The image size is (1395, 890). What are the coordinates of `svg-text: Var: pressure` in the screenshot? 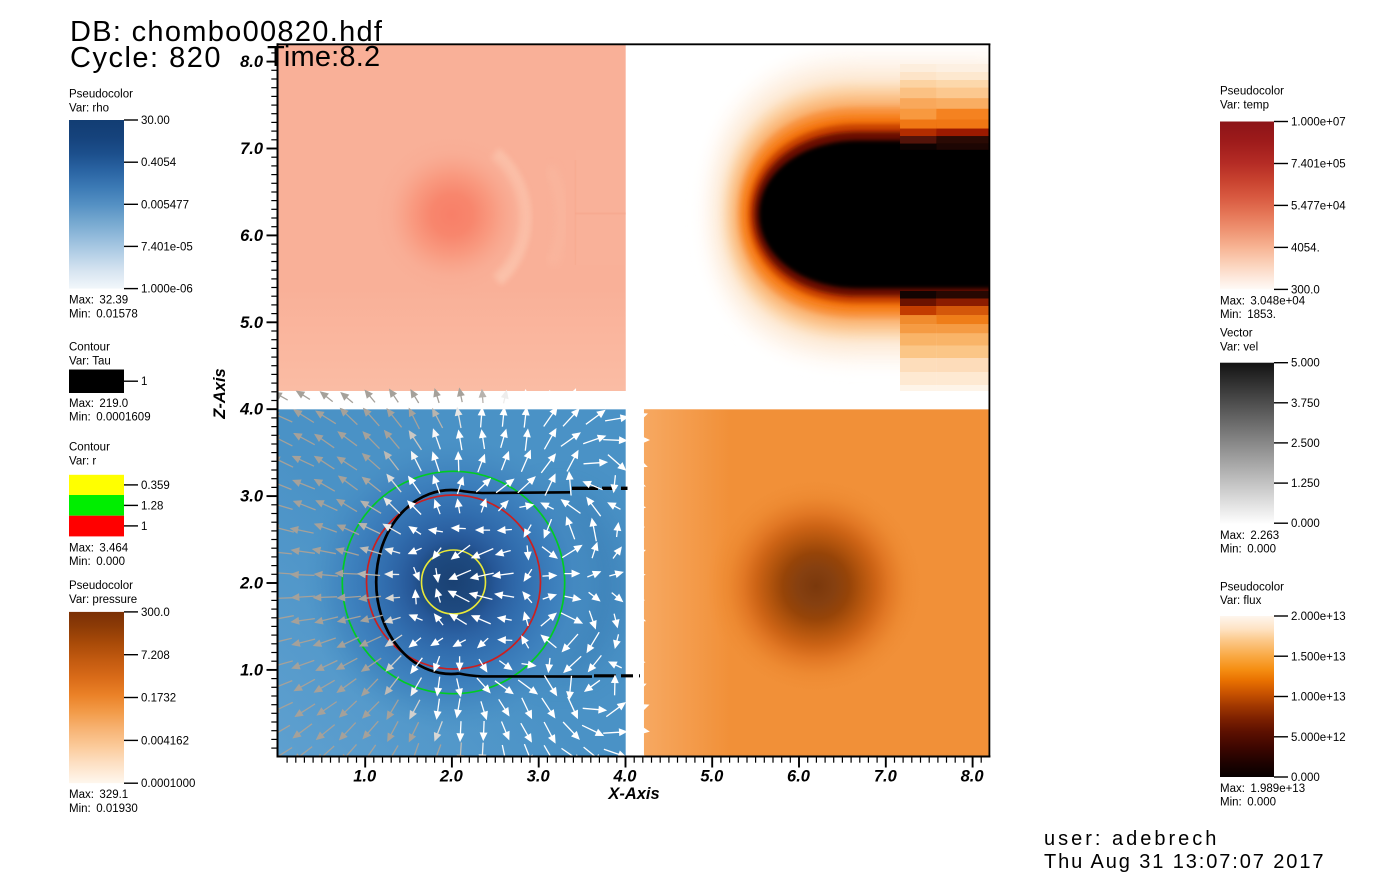 It's located at (103, 600).